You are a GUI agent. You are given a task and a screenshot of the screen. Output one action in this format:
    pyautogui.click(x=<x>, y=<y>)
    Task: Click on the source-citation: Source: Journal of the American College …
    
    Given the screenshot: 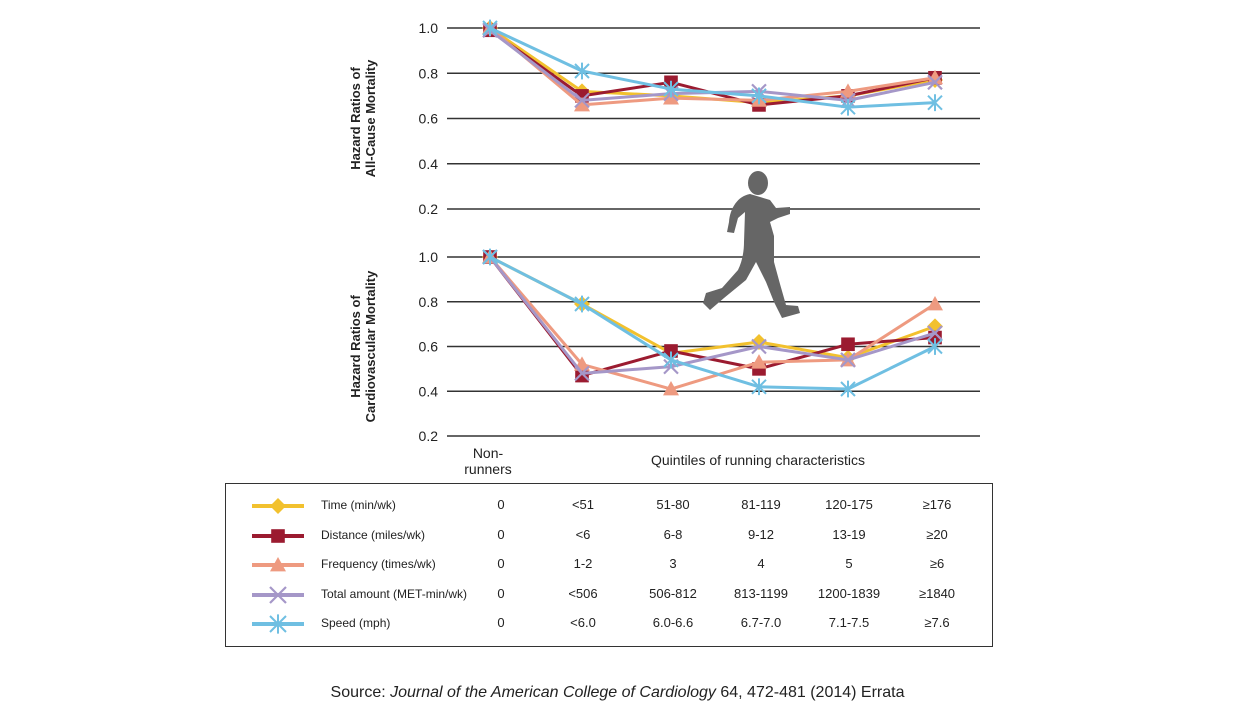 What is the action you would take?
    pyautogui.click(x=617, y=693)
    